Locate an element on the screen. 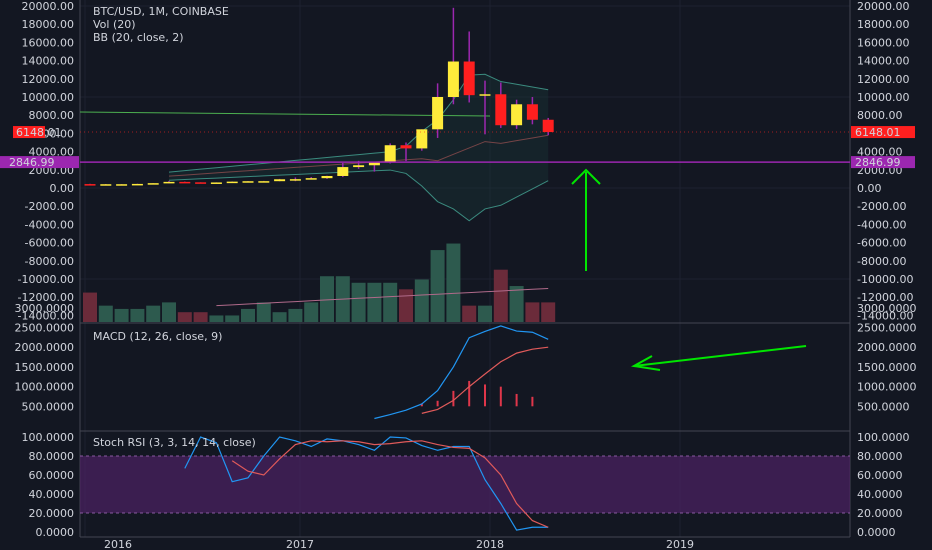 The image size is (932, 550). price-tick-left: 16000.00 is located at coordinates (48, 42).